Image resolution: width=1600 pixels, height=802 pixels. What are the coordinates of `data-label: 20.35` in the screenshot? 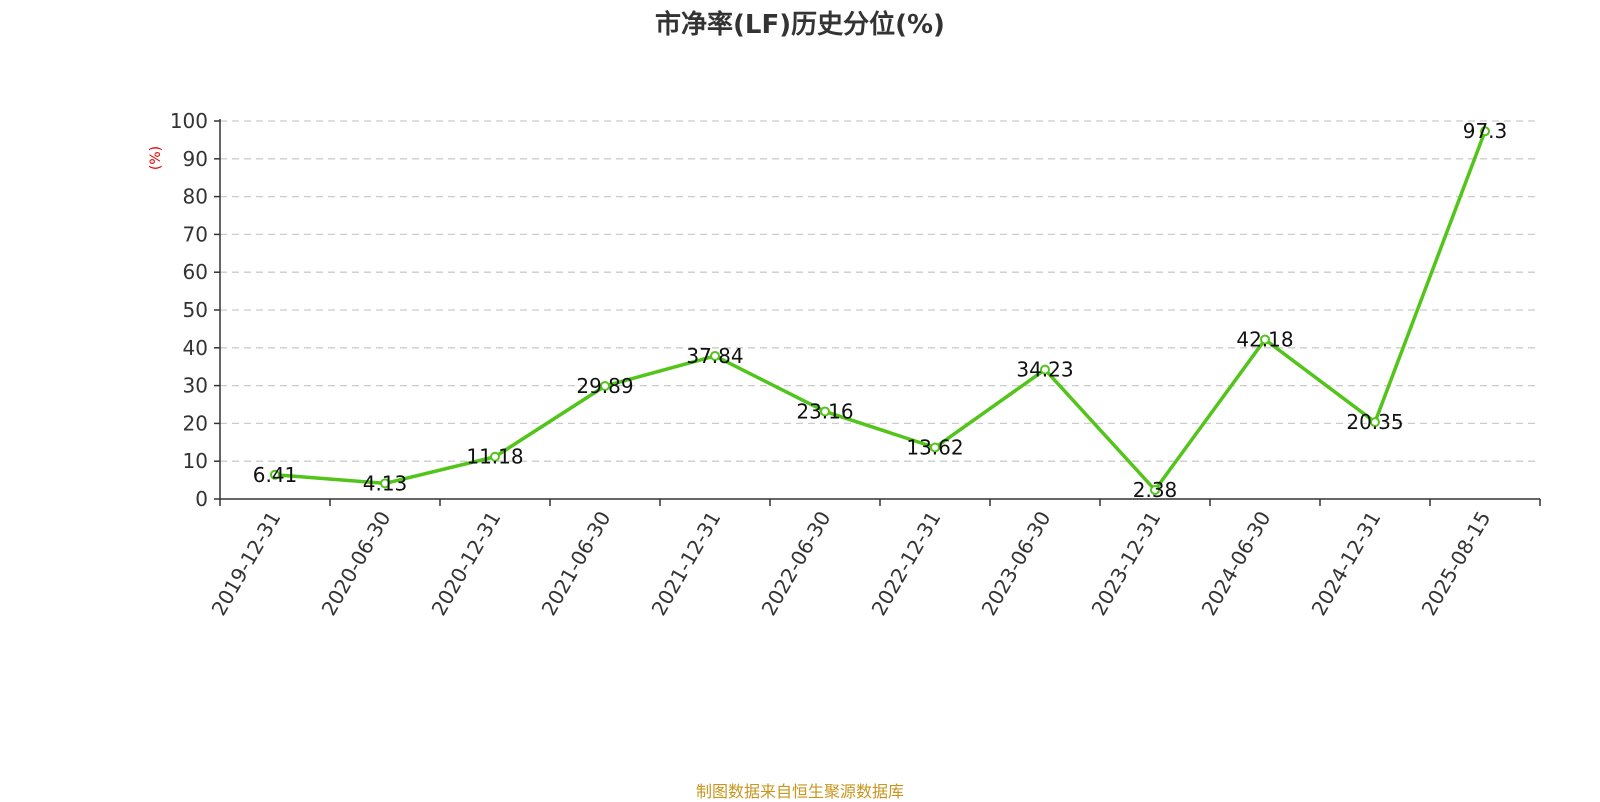 It's located at (1374, 422).